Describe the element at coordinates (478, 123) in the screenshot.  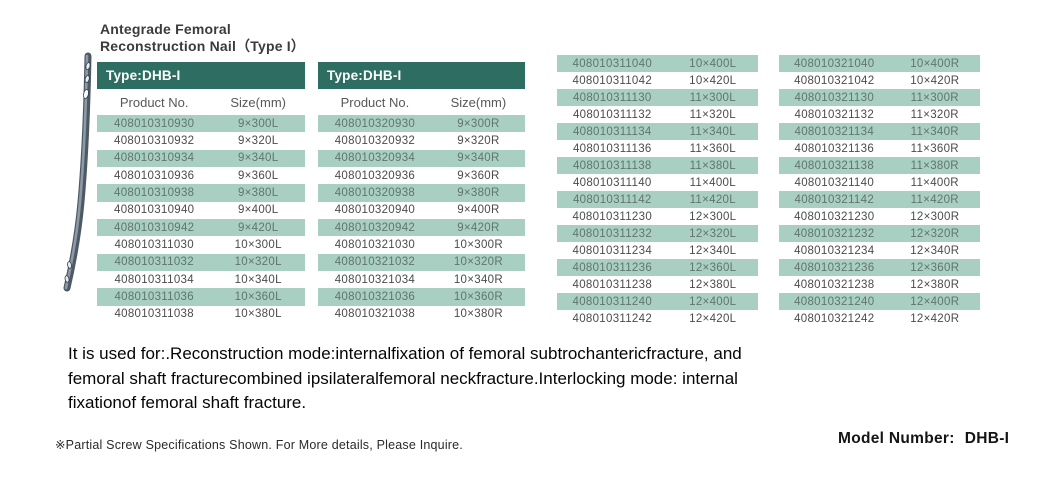
I see `size-cell: 9×300R` at that location.